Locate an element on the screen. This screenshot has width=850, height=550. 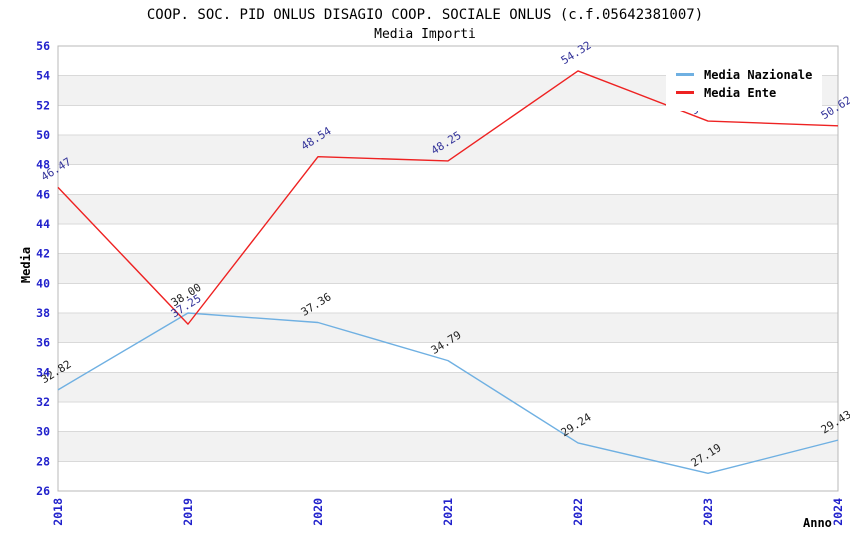
x-tick-label: 2024 is located at coordinates (838, 512).